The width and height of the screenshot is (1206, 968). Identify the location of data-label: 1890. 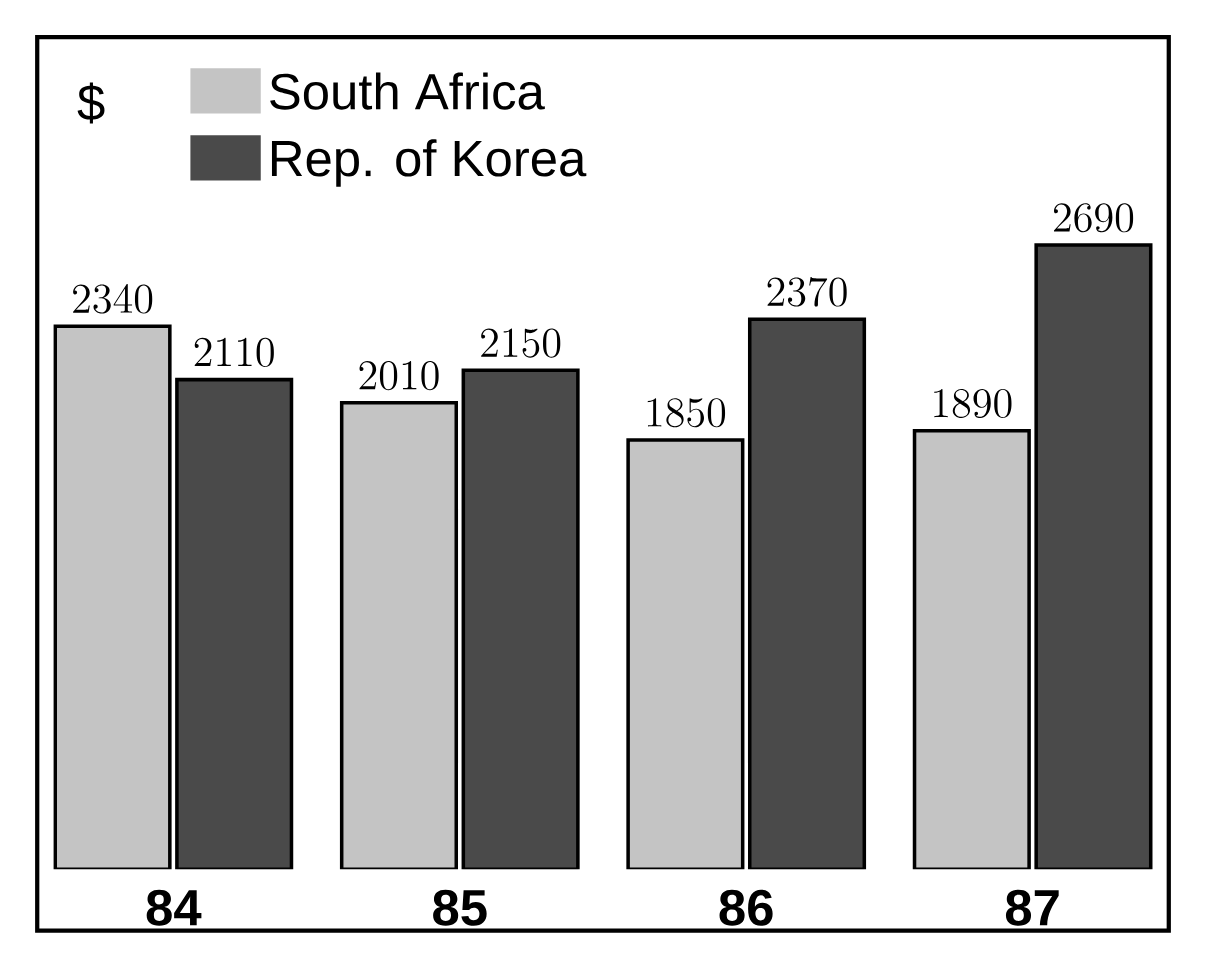
(973, 404).